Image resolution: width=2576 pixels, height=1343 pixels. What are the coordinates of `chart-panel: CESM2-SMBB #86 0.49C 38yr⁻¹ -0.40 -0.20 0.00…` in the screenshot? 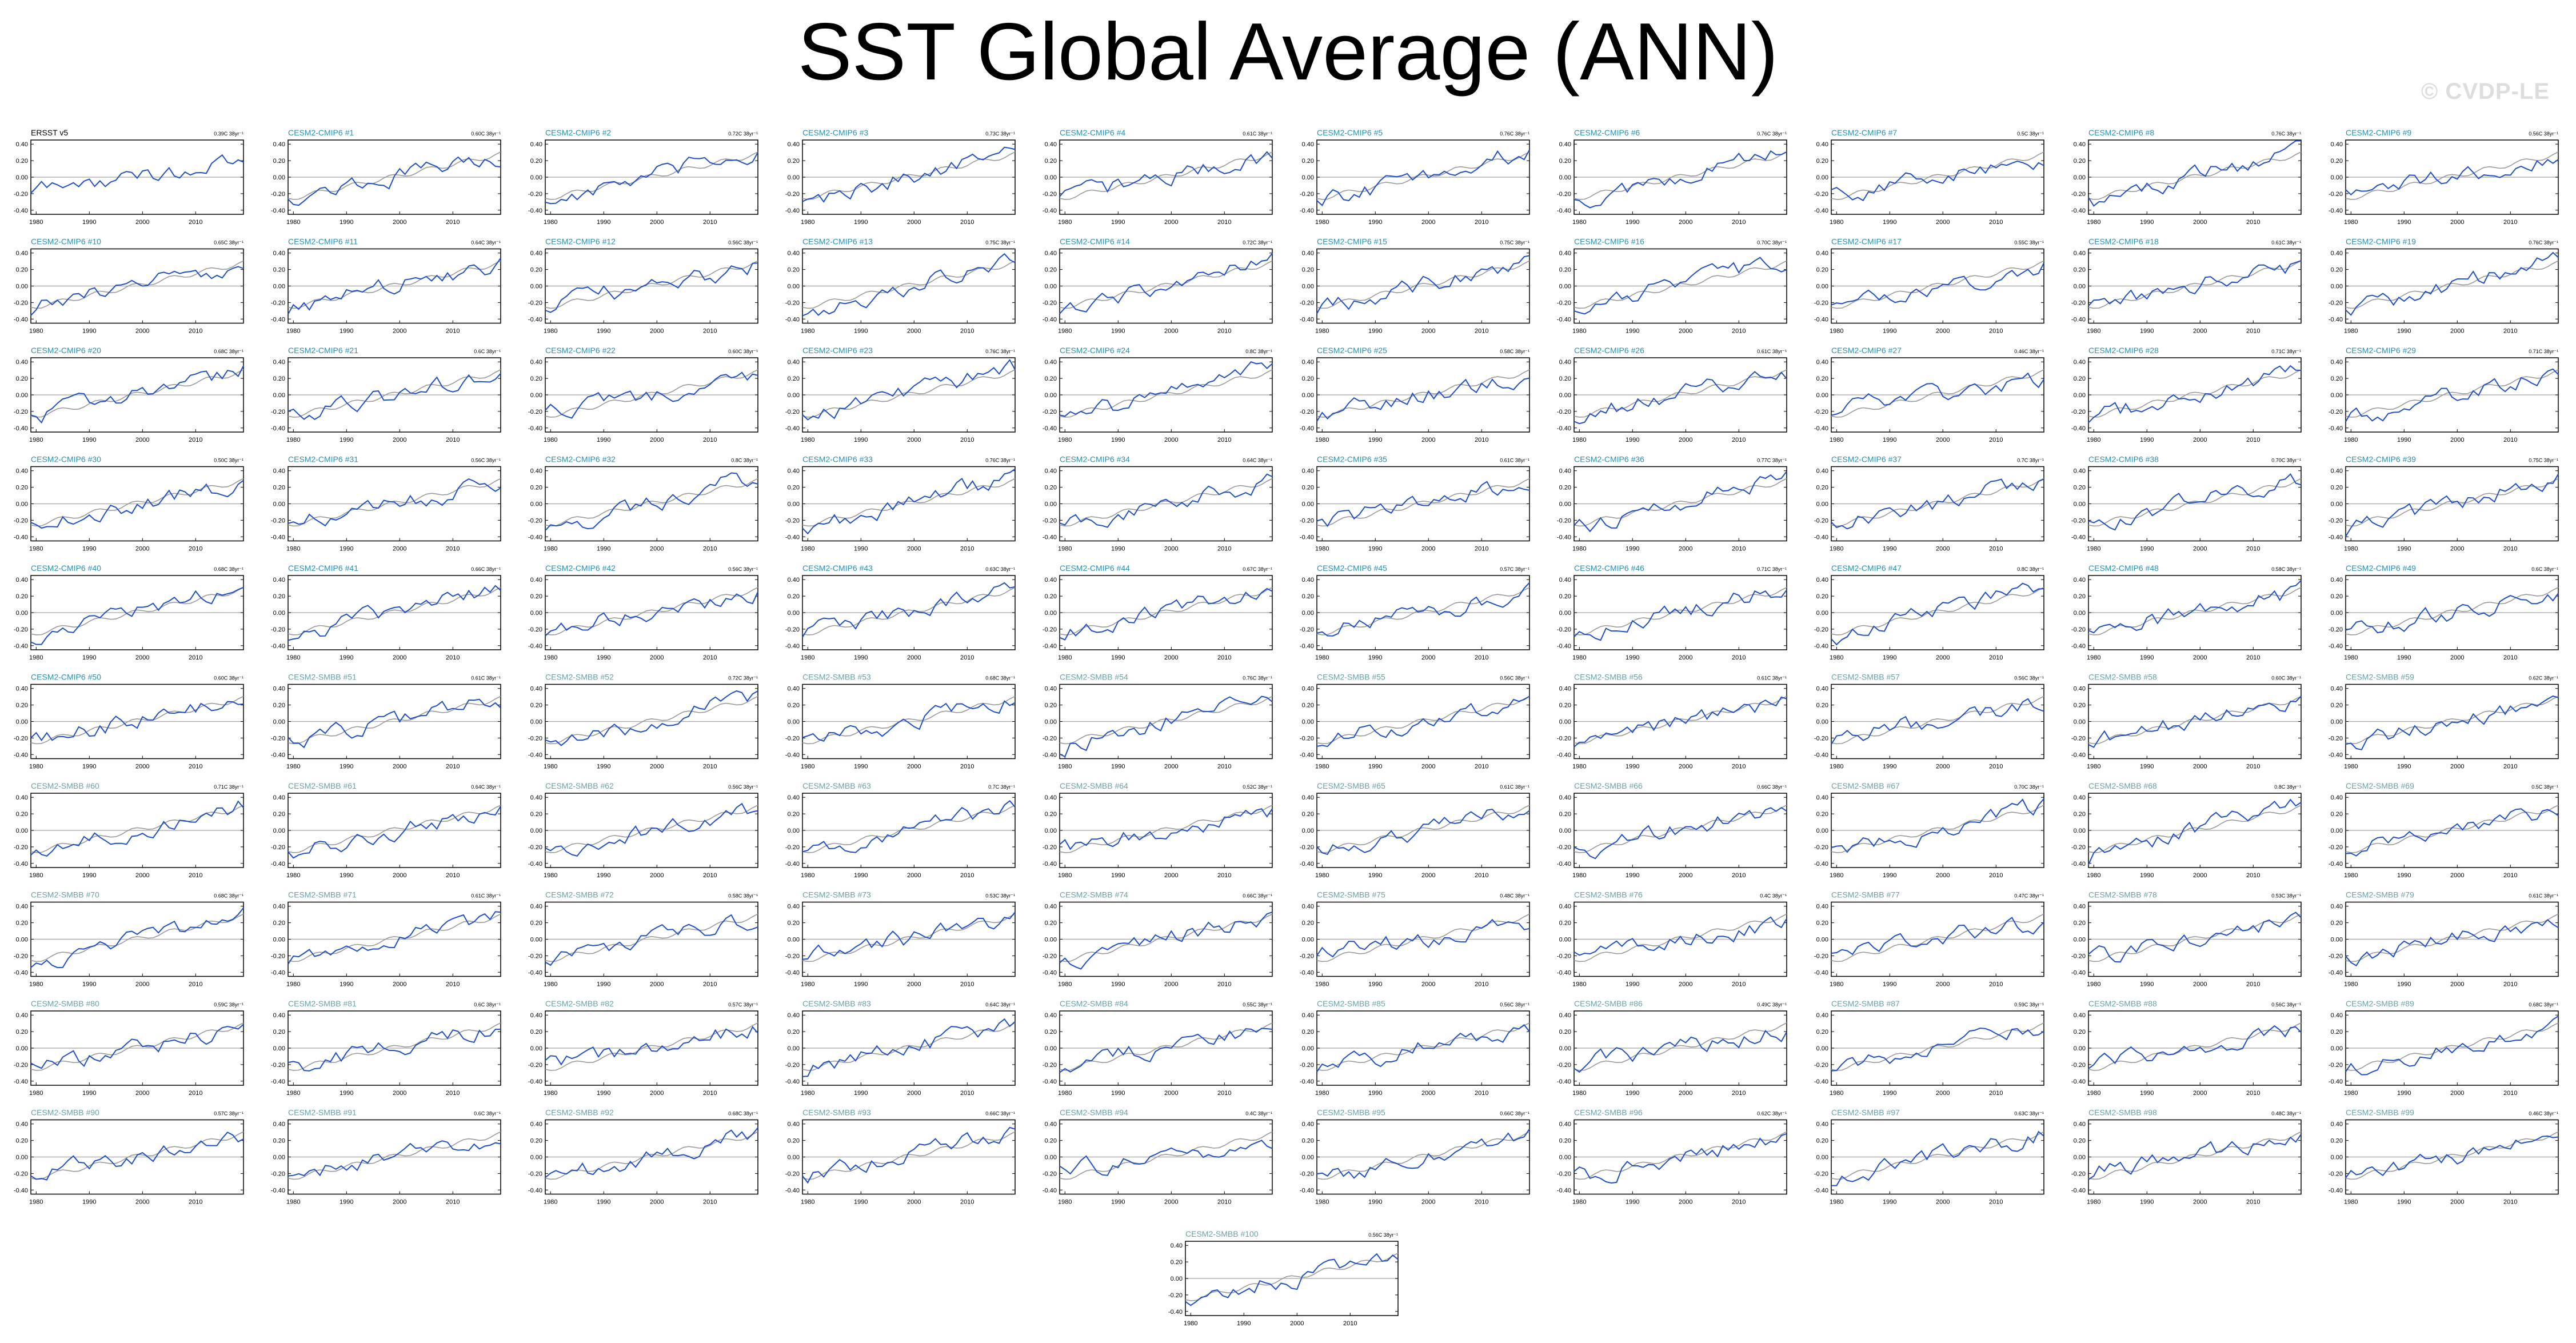 It's located at (1672, 1048).